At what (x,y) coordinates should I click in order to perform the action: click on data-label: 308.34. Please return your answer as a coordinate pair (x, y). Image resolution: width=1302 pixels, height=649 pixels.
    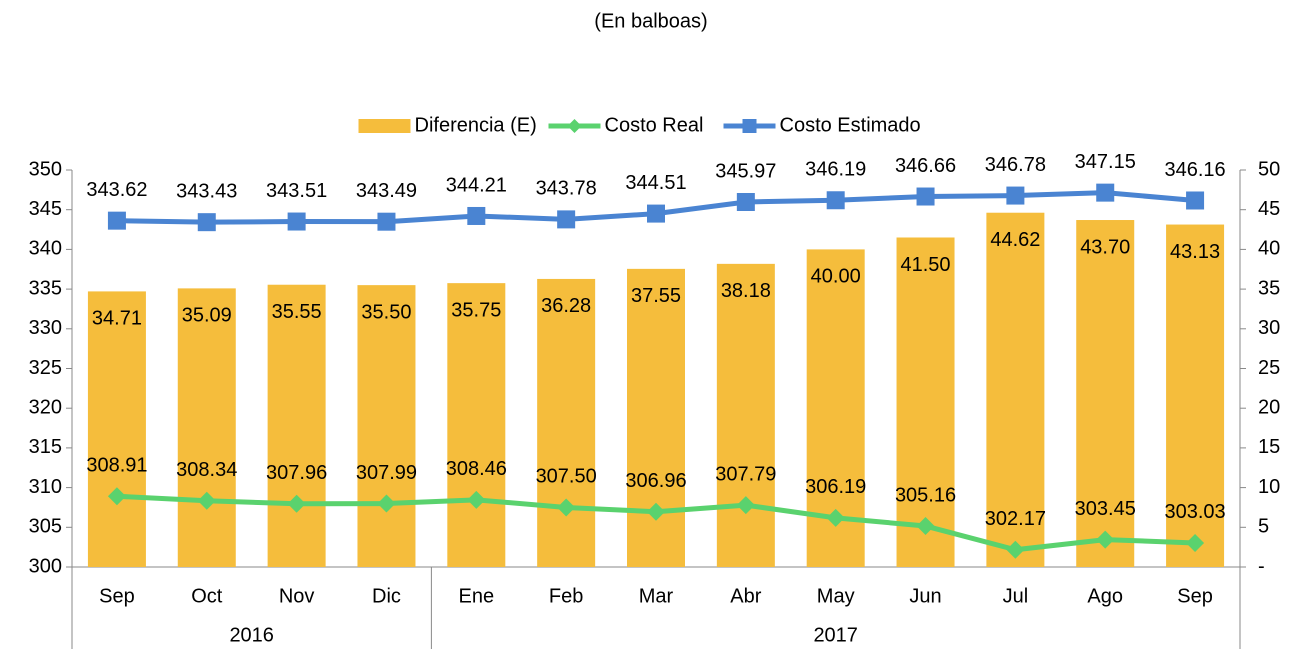
    Looking at the image, I should click on (206, 470).